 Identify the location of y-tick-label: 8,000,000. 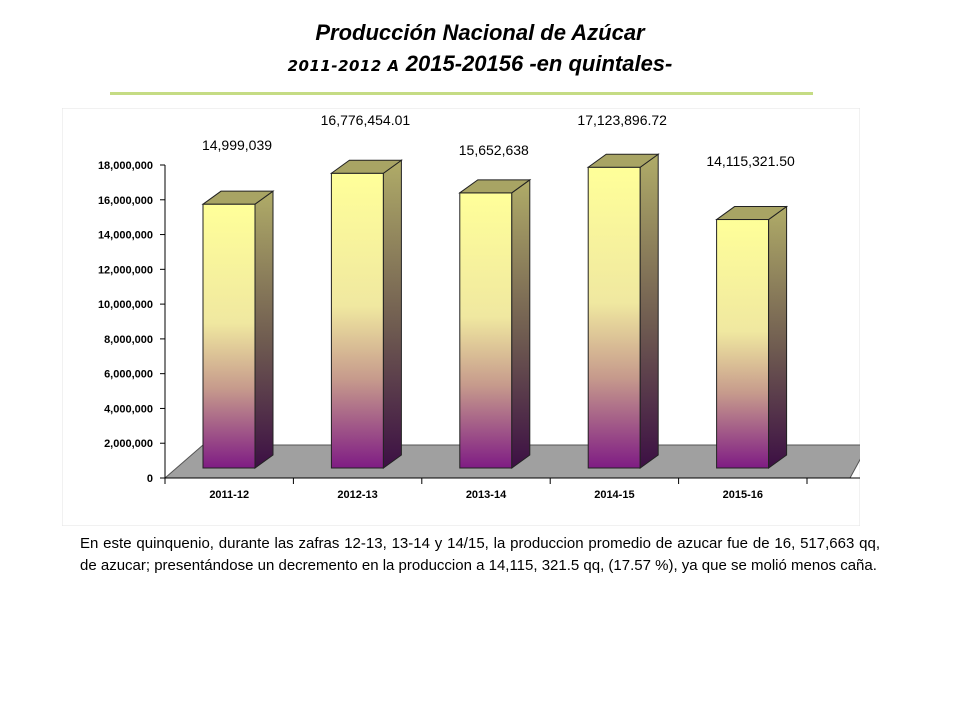
(128, 340).